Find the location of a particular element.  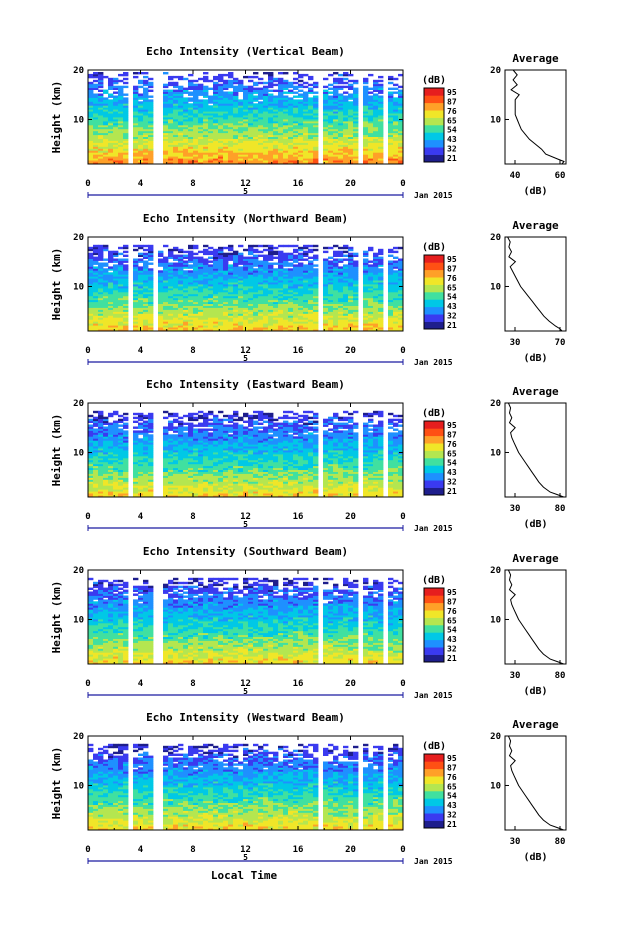

average-x-tick-label: 30 is located at coordinates (515, 676).